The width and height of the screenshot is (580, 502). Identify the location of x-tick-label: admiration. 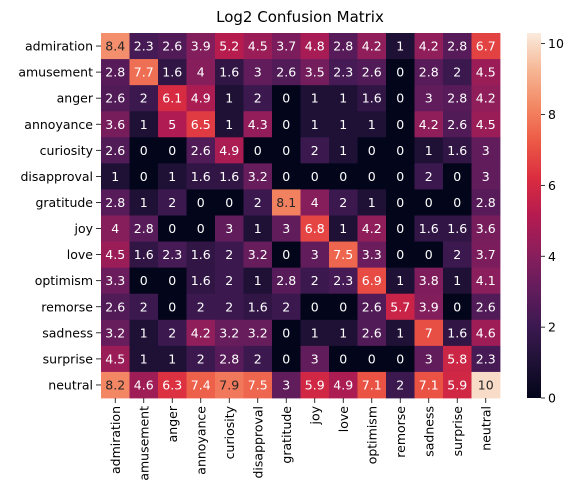
(115, 440).